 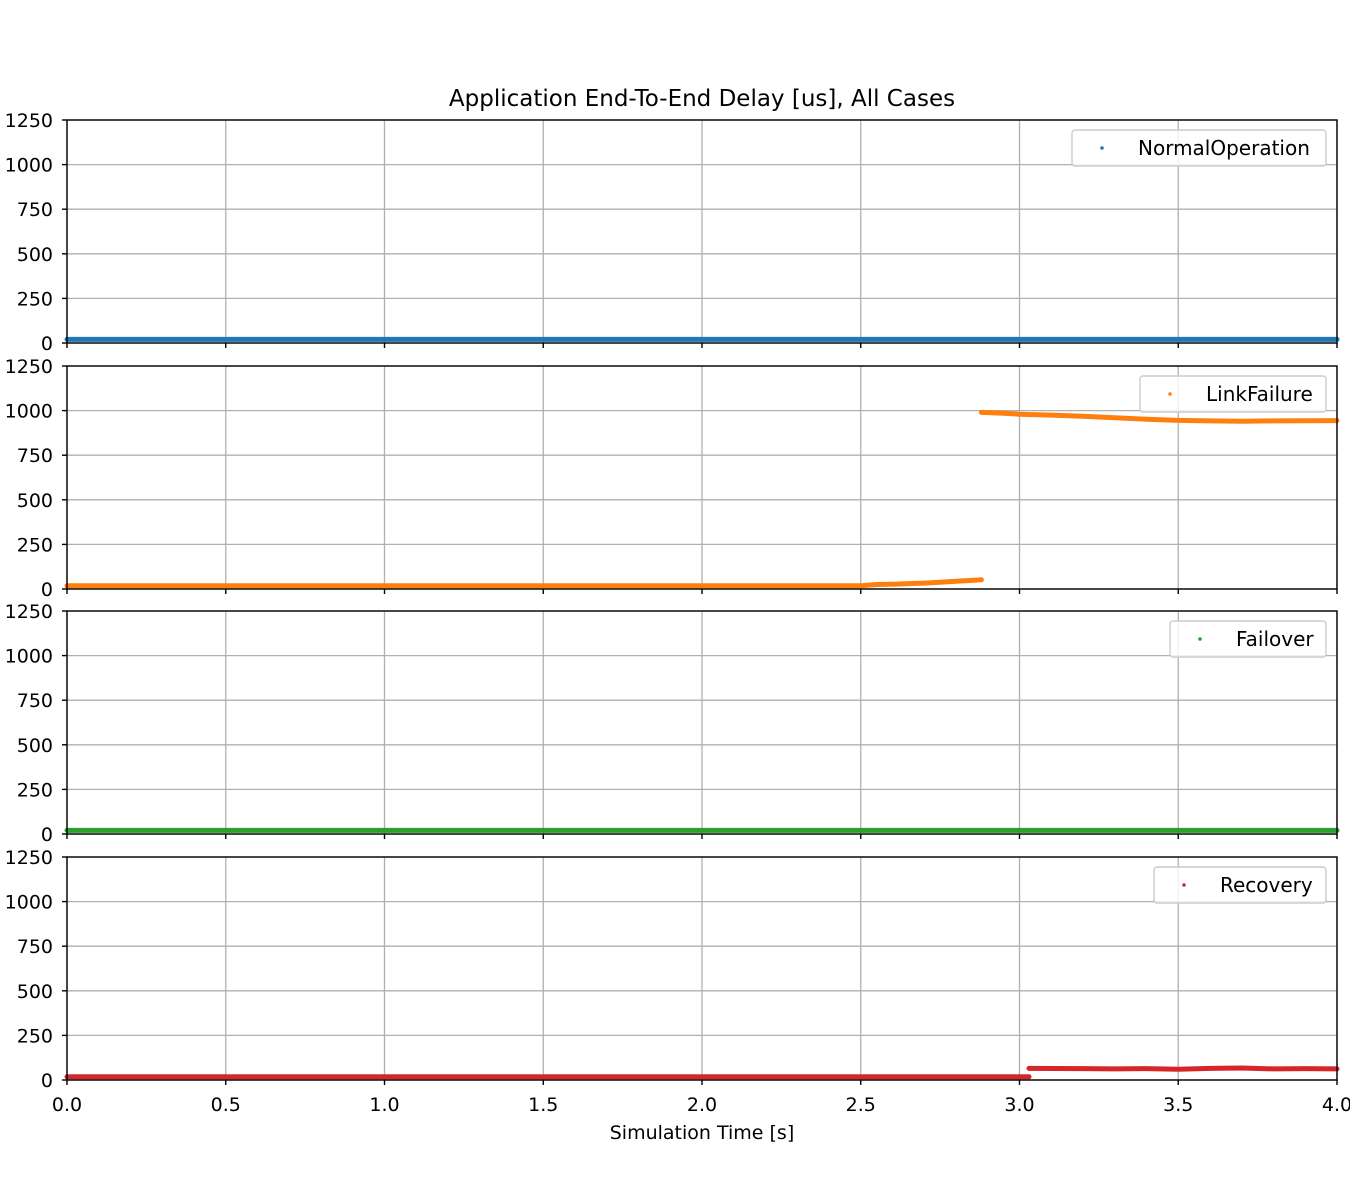 I want to click on x-tick-label: 3.0, so click(x=1019, y=1105).